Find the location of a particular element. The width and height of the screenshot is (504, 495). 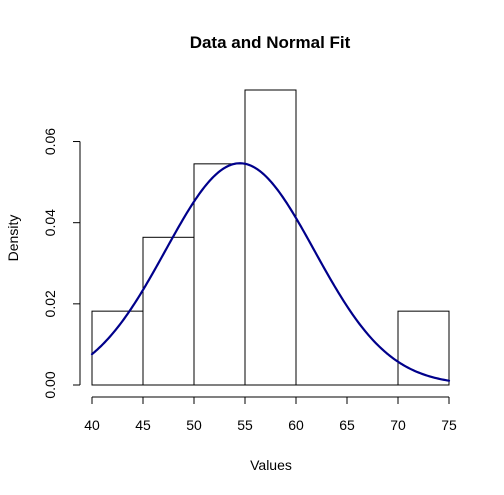

x-tick-label: 45 is located at coordinates (143, 425).